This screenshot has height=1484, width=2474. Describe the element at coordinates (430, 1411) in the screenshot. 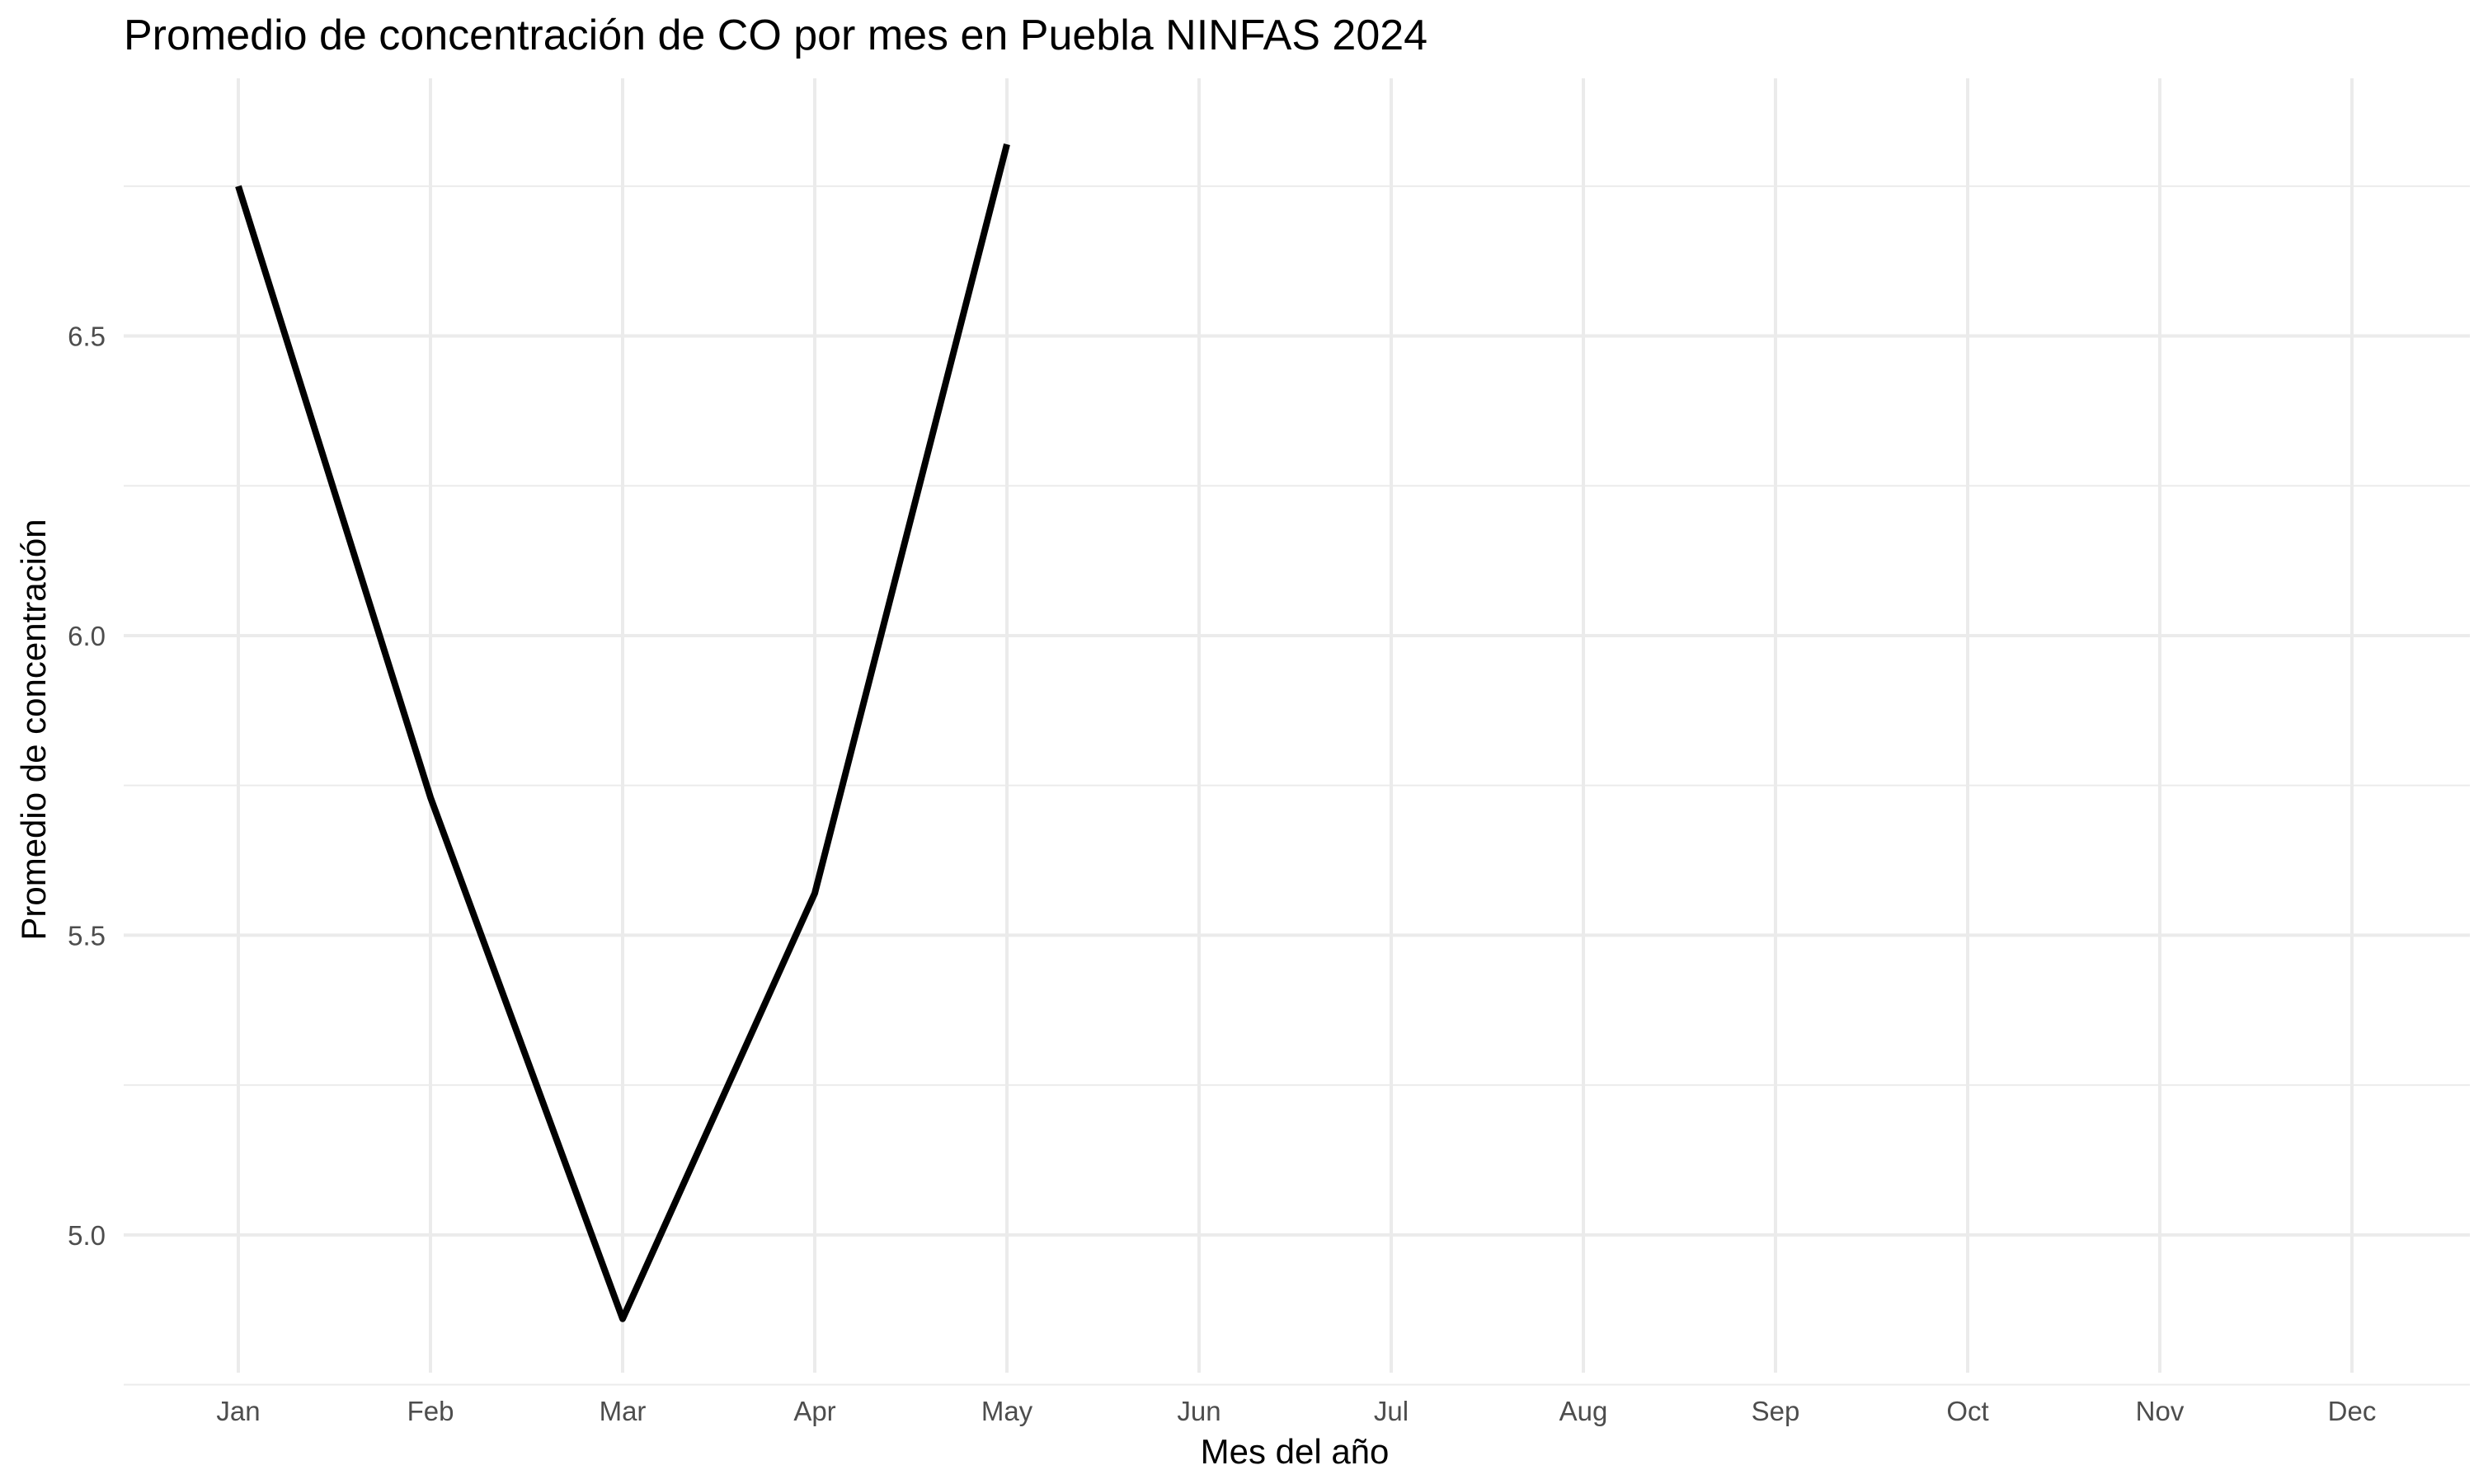

I see `x-tick-label: Feb` at that location.